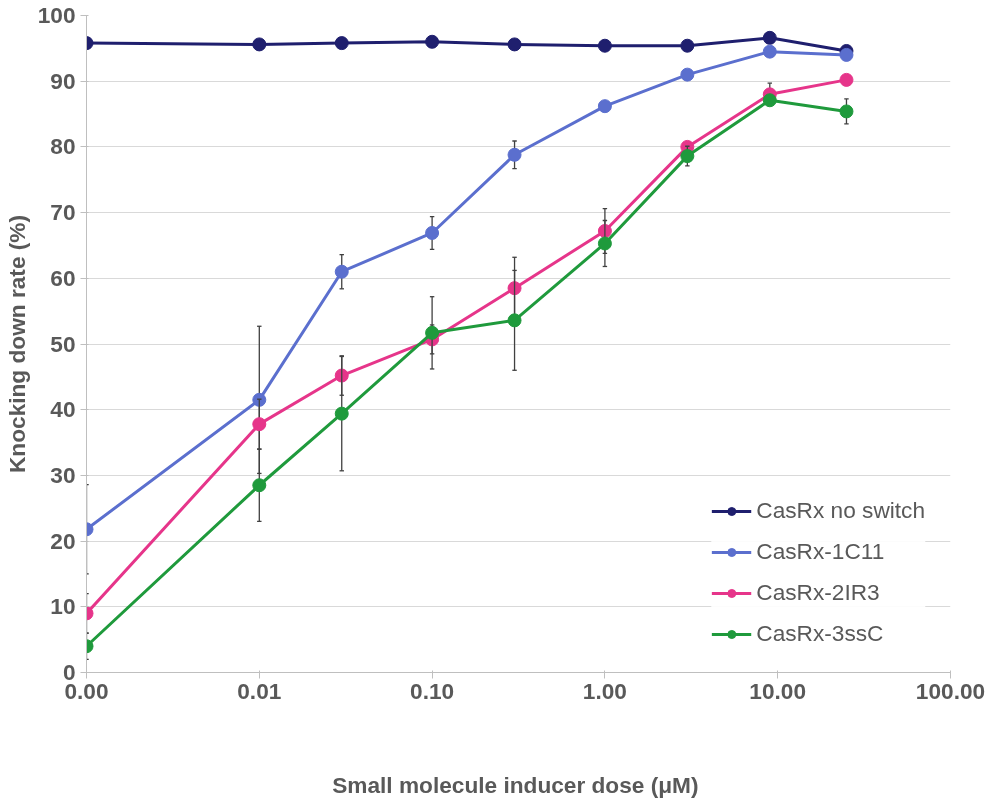 This screenshot has width=1005, height=807. I want to click on y-tick-label: 70, so click(63, 212).